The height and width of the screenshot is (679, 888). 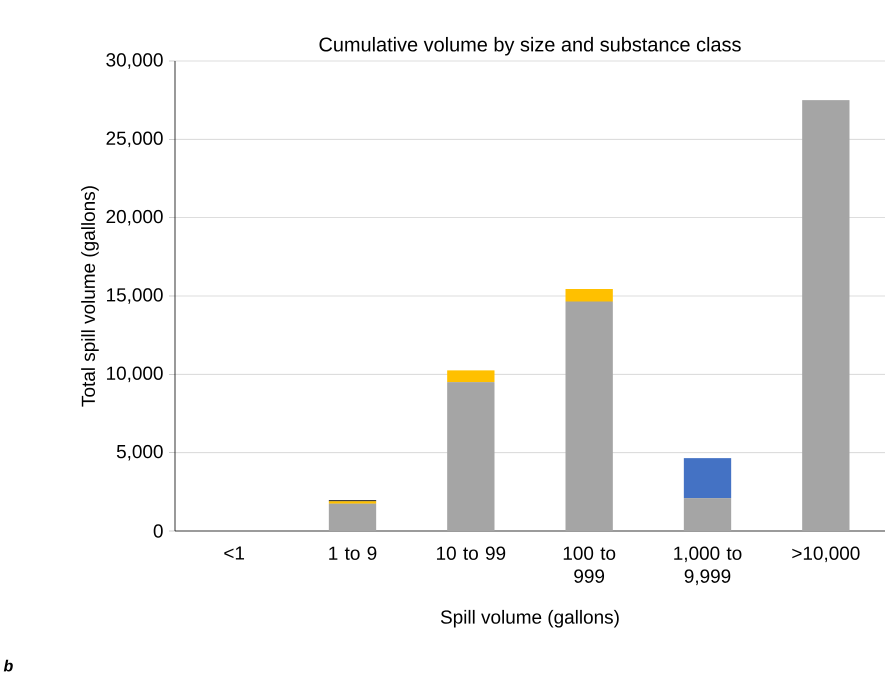 I want to click on x-axis-title: Spill volume (gallons), so click(x=529, y=619).